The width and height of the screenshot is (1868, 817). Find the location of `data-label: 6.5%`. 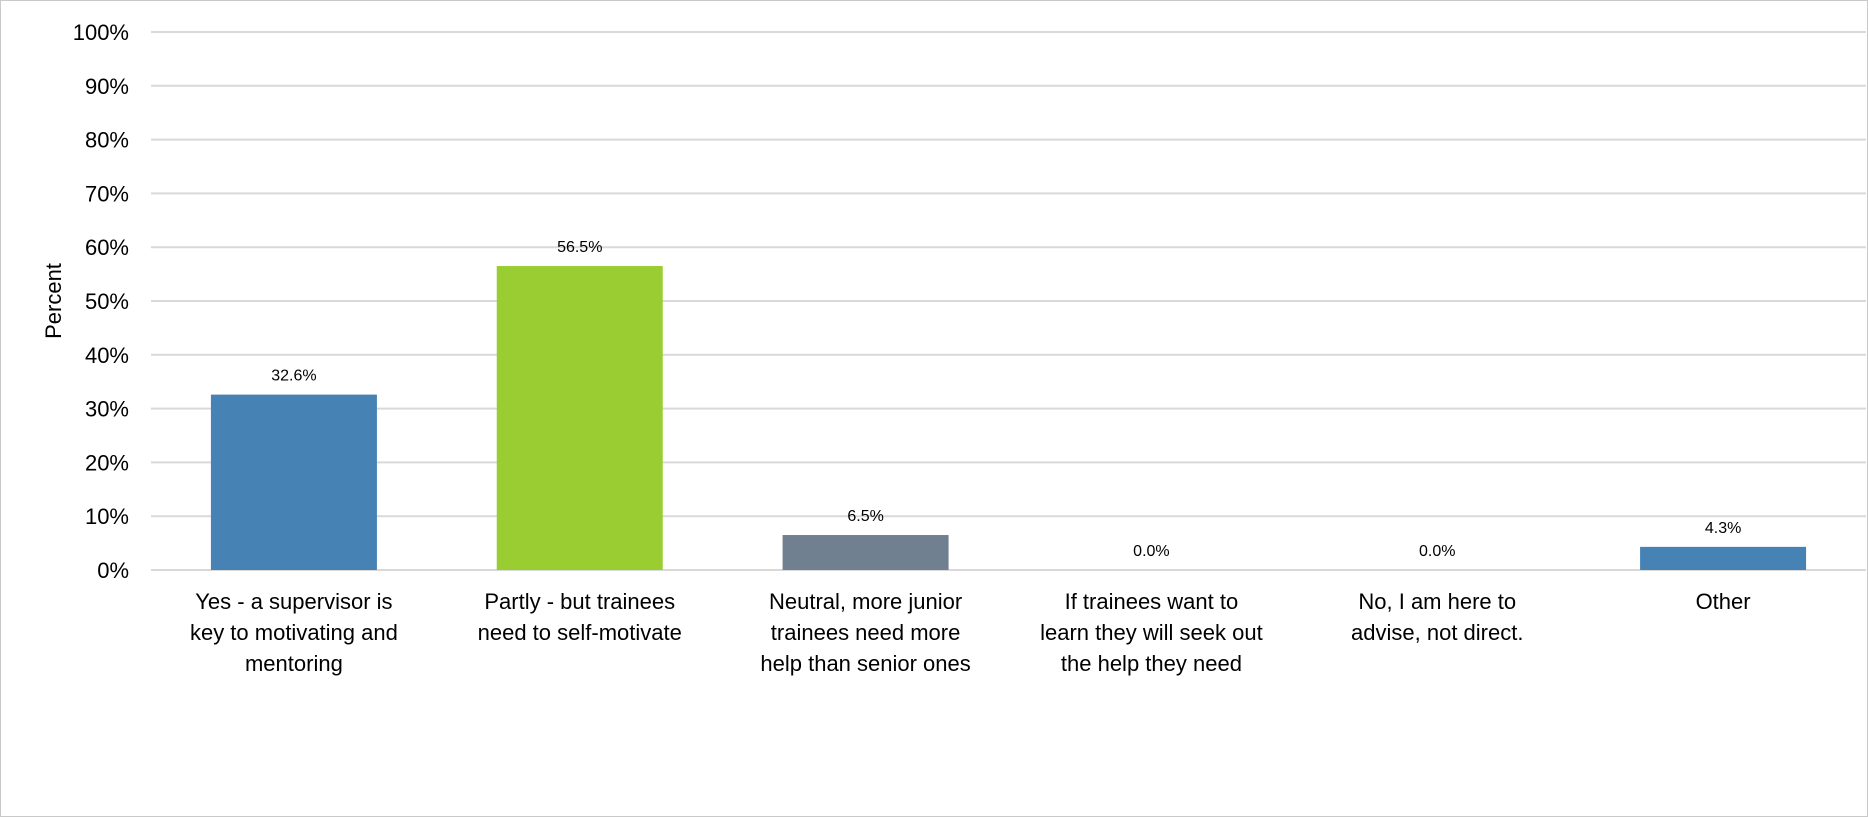

data-label: 6.5% is located at coordinates (865, 516).